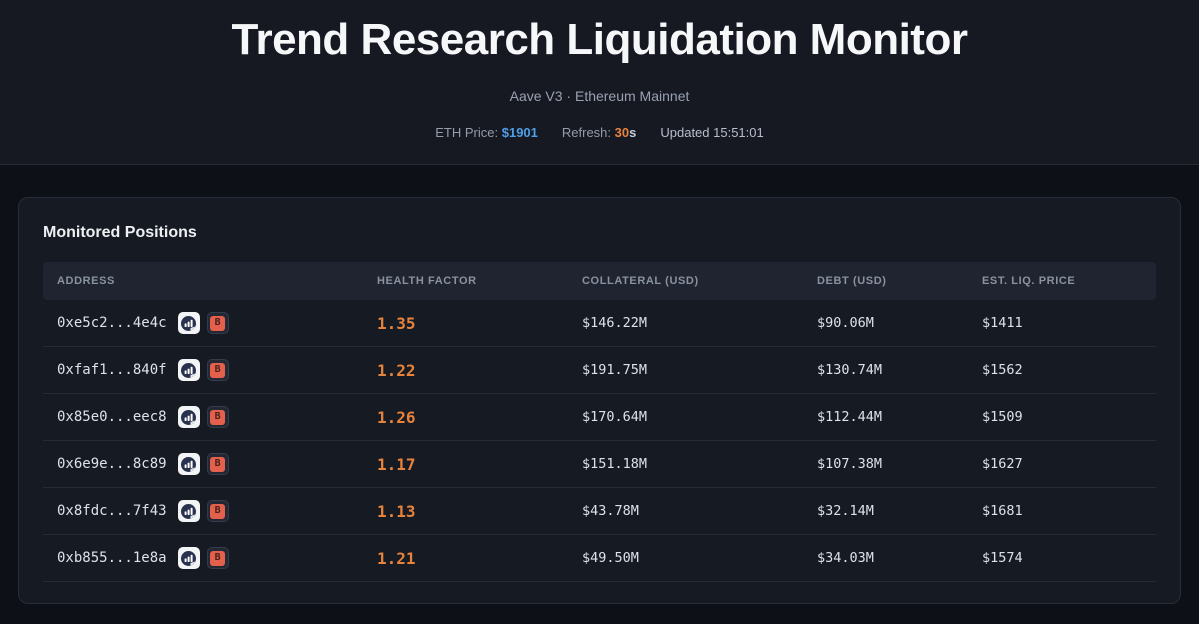 This screenshot has height=624, width=1199. What do you see at coordinates (112, 511) in the screenshot?
I see `address-text: 0x8fdc...7f43` at bounding box center [112, 511].